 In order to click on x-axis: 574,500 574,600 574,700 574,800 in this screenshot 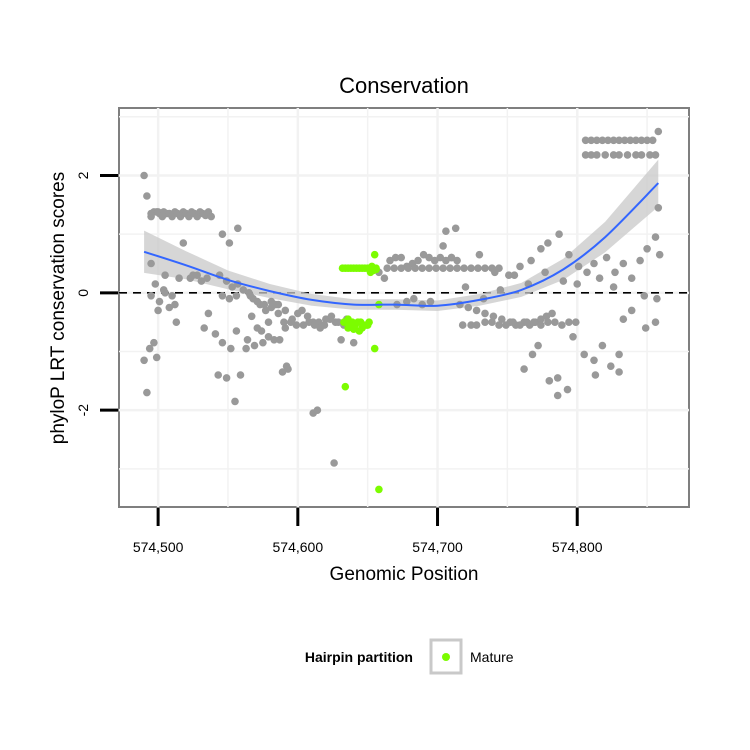, I will do `click(368, 531)`.